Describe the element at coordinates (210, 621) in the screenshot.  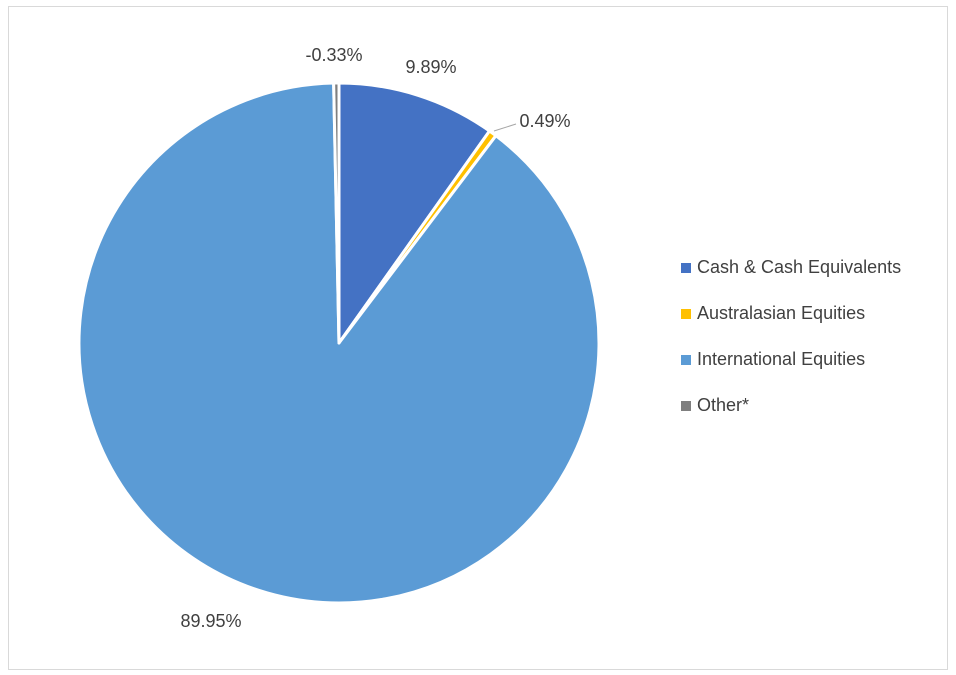
I see `data-label-international-equities: 89.95%` at that location.